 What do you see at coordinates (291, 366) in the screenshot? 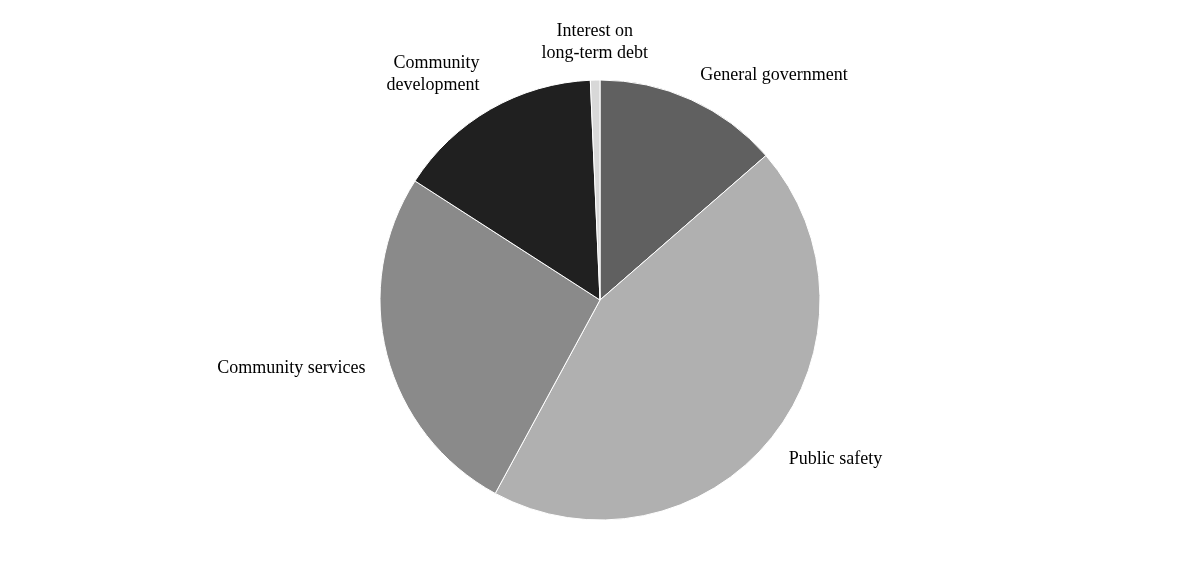
I see `slice-label: Community services` at bounding box center [291, 366].